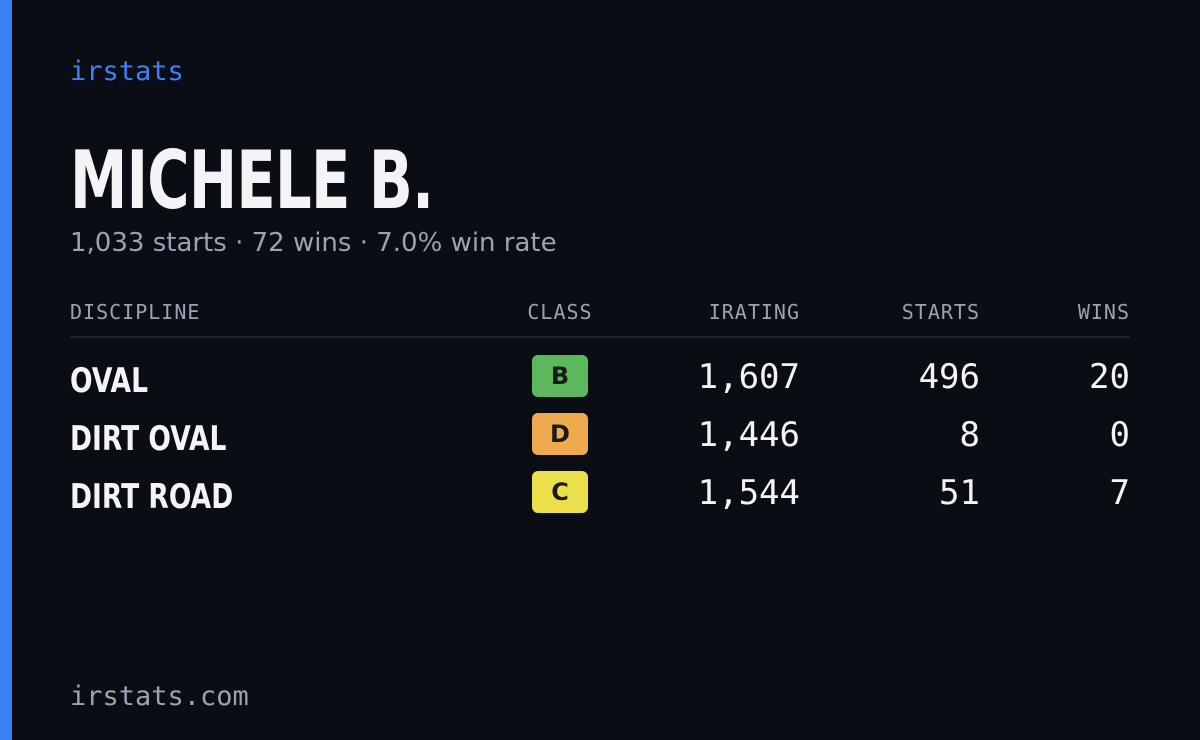  What do you see at coordinates (969, 435) in the screenshot?
I see `starts: 8` at bounding box center [969, 435].